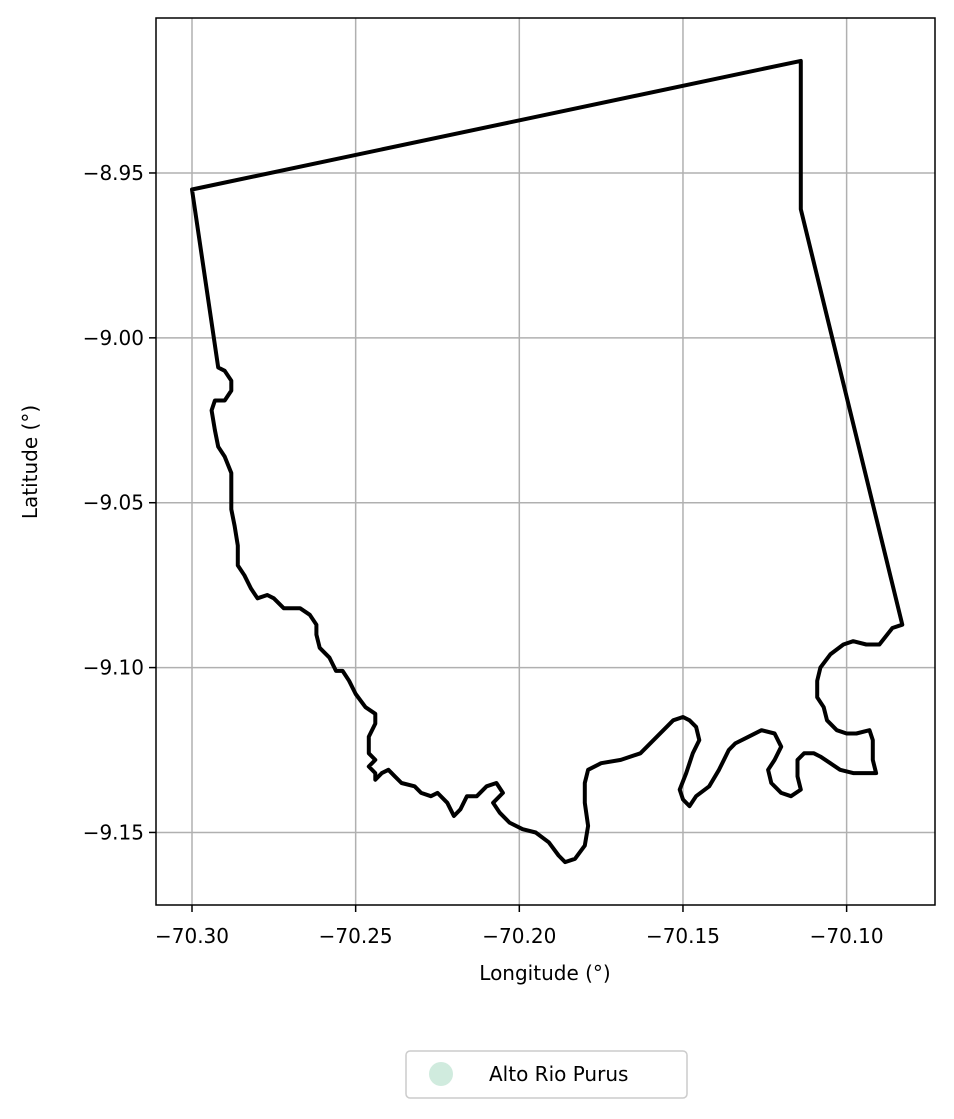 The height and width of the screenshot is (1119, 954). Describe the element at coordinates (683, 936) in the screenshot. I see `x-tick-label: −70.15` at that location.